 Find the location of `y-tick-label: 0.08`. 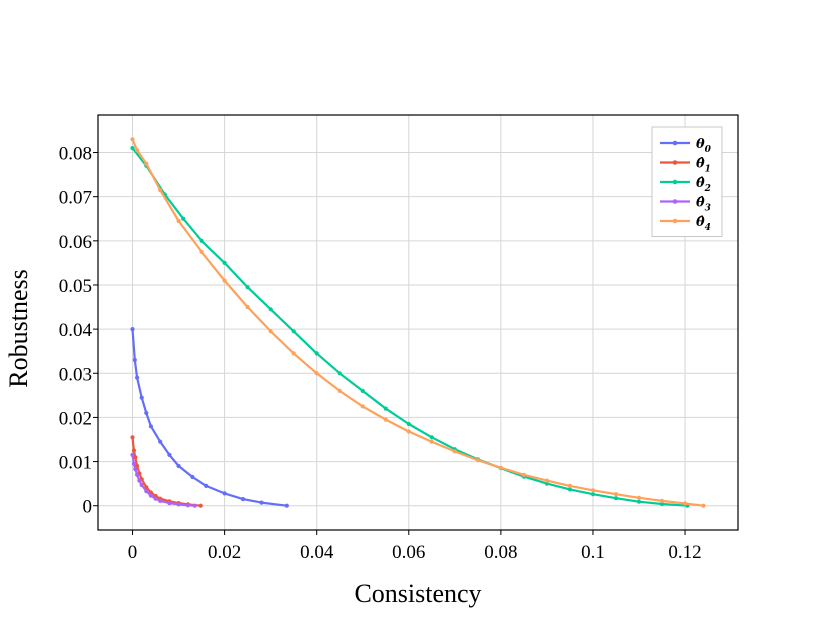

y-tick-label: 0.08 is located at coordinates (75, 154).